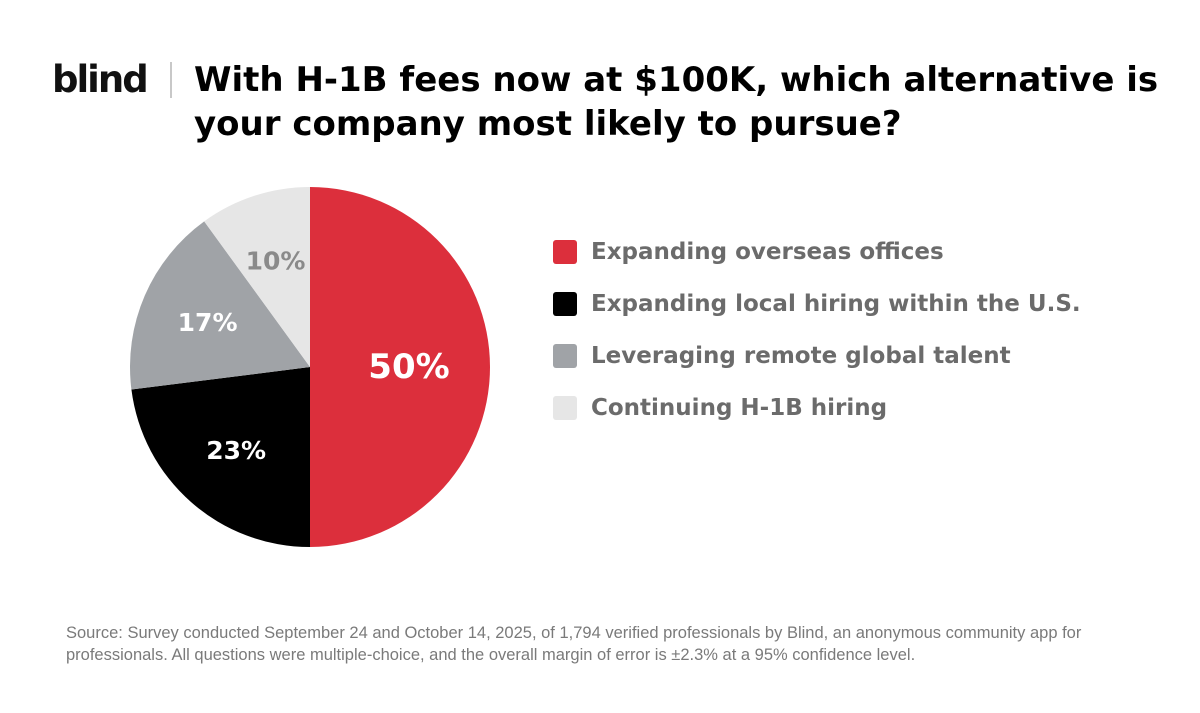 The width and height of the screenshot is (1200, 713). I want to click on legend-item-continuing-h-1b-hiring: Continuing H-1B hiring, so click(817, 408).